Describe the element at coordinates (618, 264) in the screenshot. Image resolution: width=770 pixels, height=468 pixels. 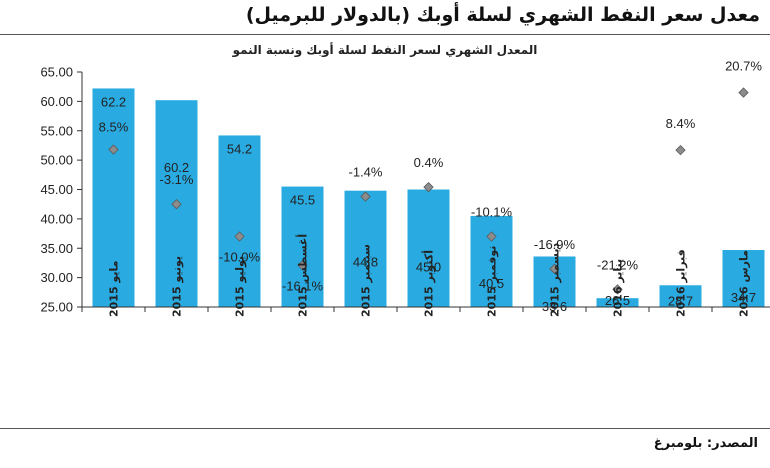
I see `growth-label: -21.2%` at that location.